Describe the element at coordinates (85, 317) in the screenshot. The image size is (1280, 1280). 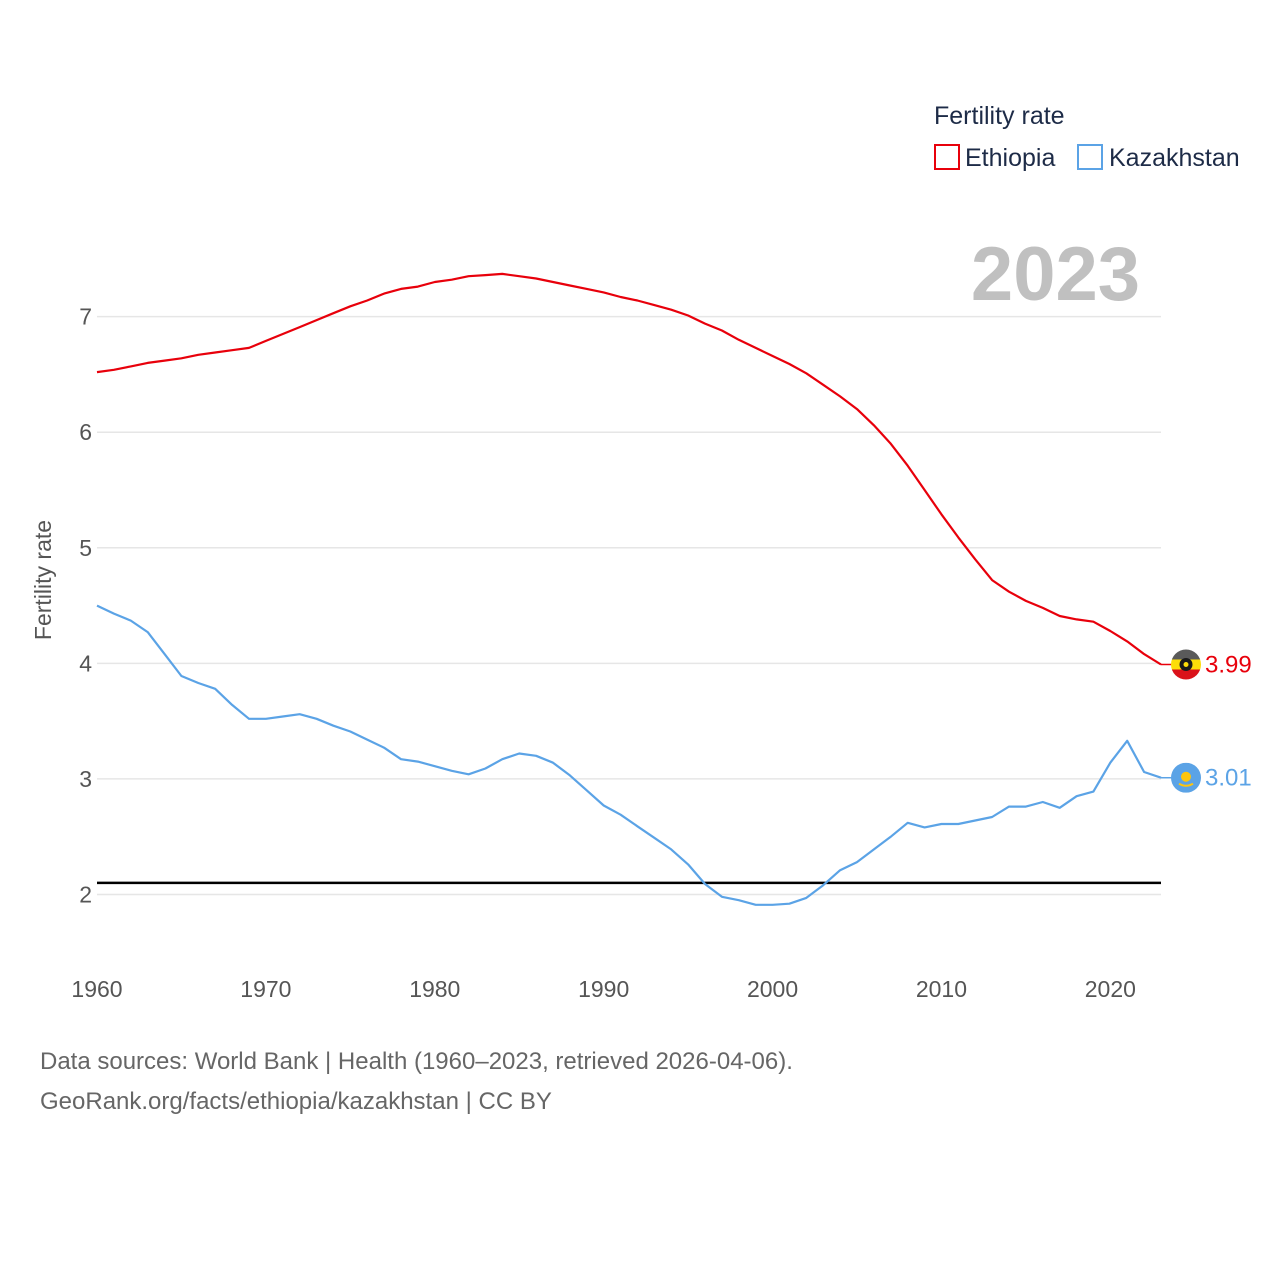
I see `y-tick-7: 7` at that location.